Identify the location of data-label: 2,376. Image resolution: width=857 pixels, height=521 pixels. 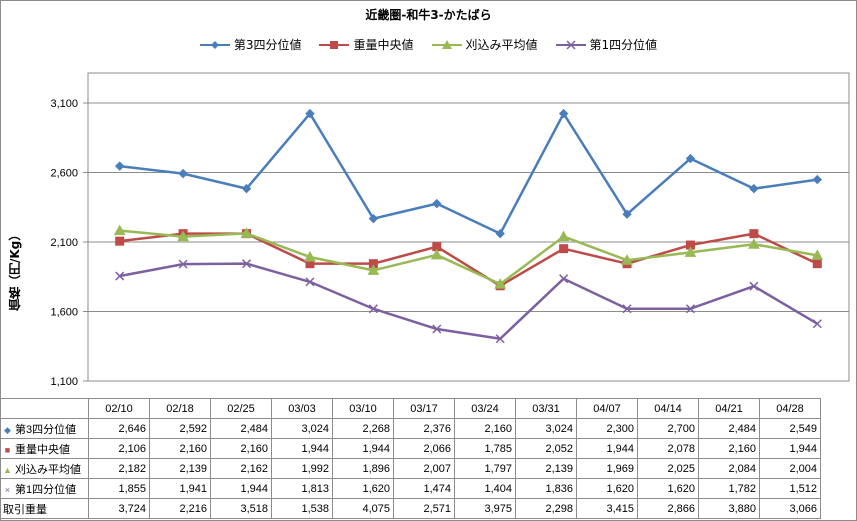
(424, 428).